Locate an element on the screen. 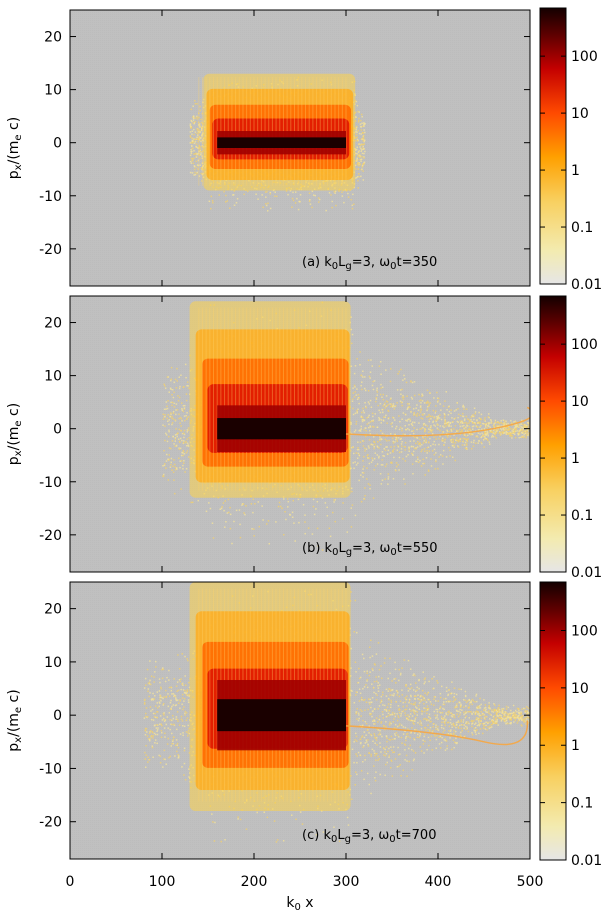 This screenshot has width=614, height=913. panel-annotation: (a) k0Lg=3, ω0t=350 is located at coordinates (369, 263).